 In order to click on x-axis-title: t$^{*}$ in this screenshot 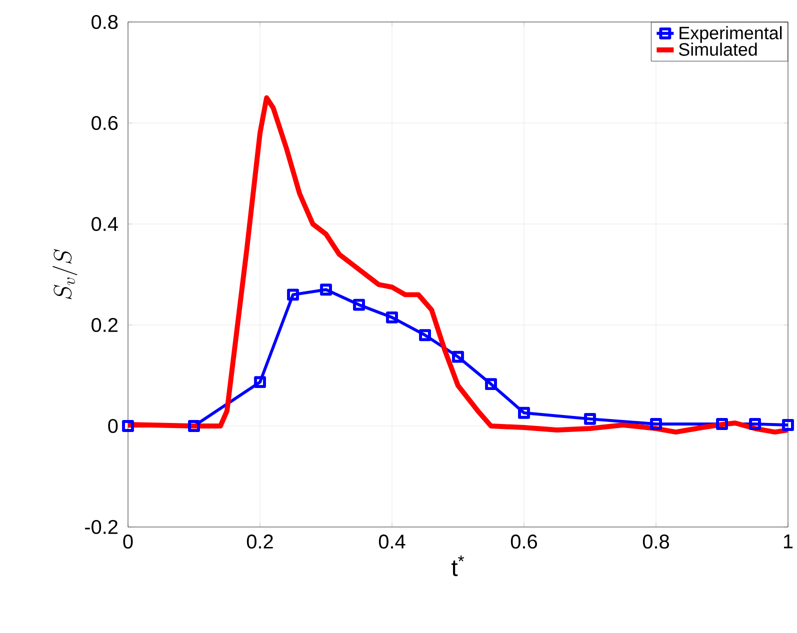, I will do `click(458, 565)`.